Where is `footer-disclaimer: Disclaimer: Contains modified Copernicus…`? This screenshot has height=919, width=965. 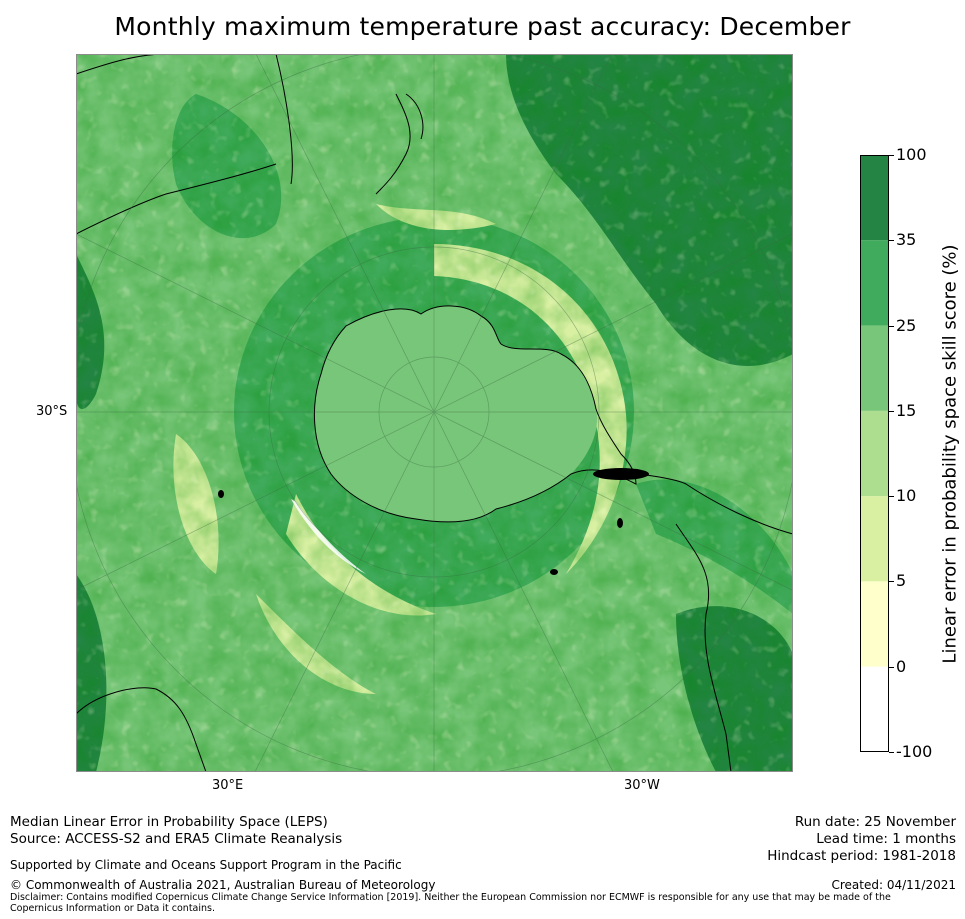
footer-disclaimer: Disclaimer: Contains modified Copernicus… is located at coordinates (450, 903).